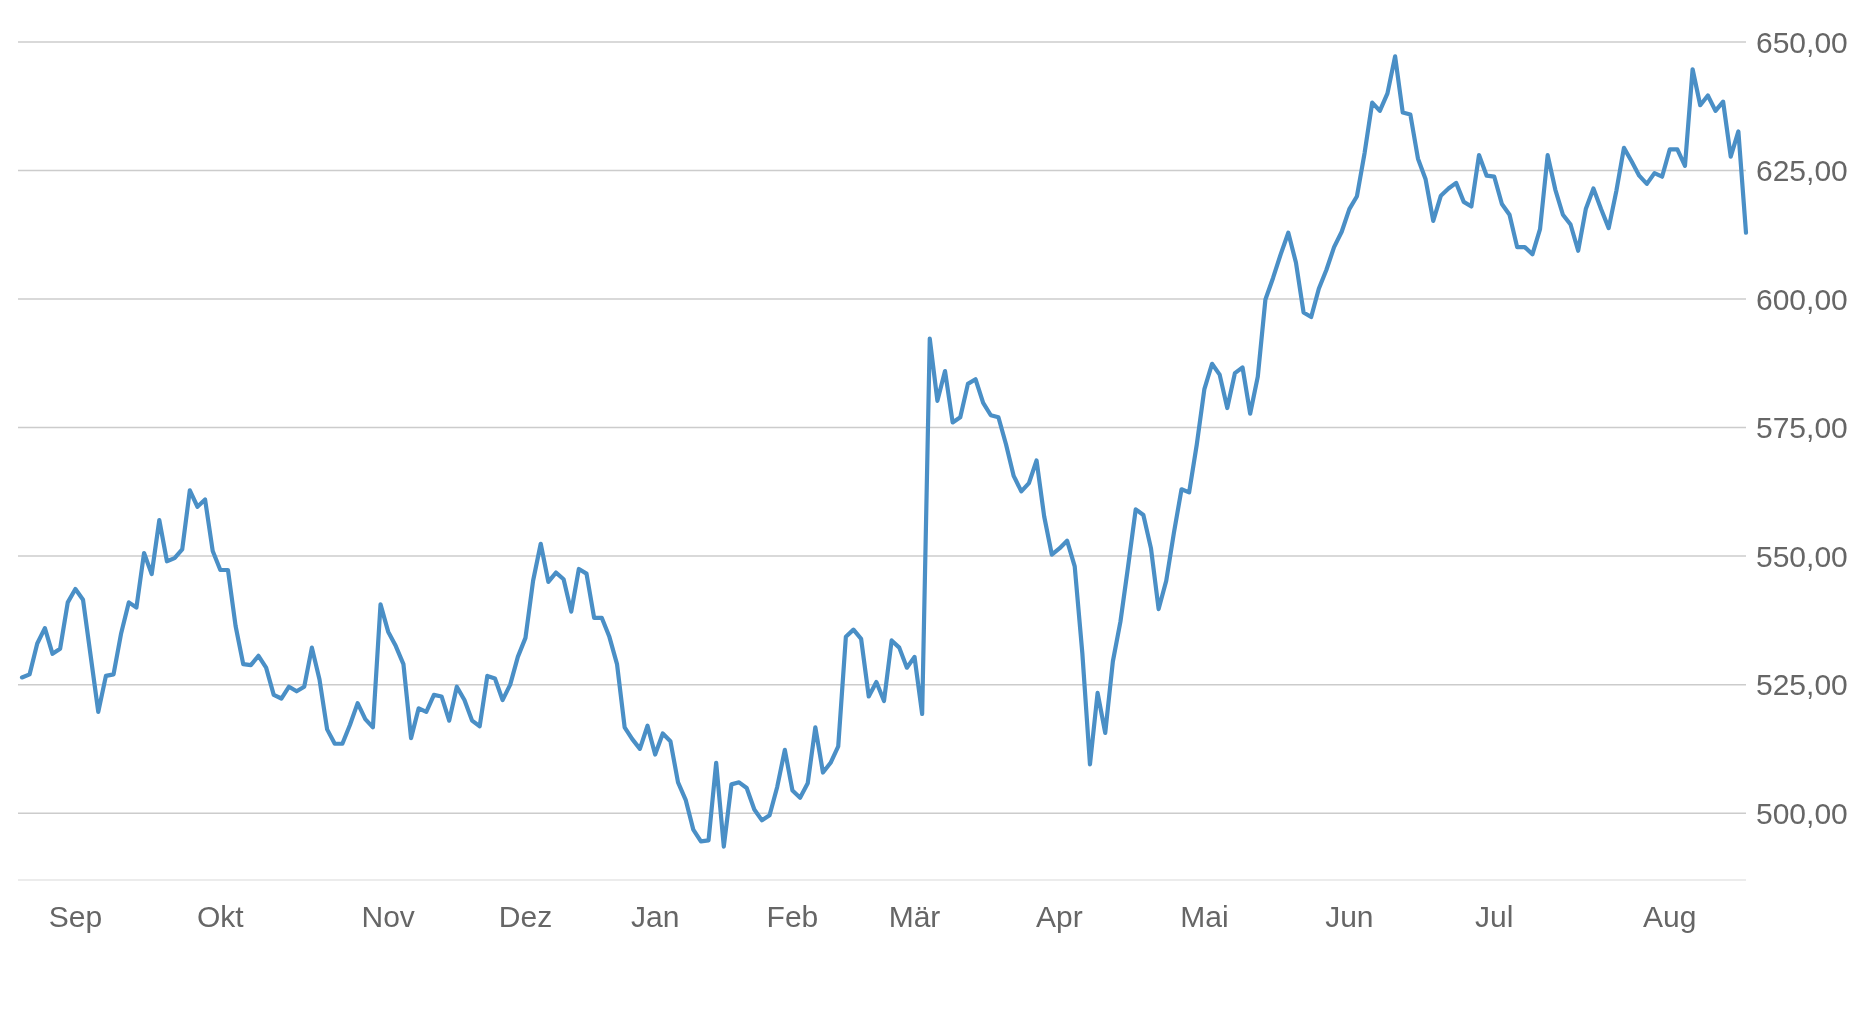  What do you see at coordinates (1802, 685) in the screenshot?
I see `y-tick-label: 525,00` at bounding box center [1802, 685].